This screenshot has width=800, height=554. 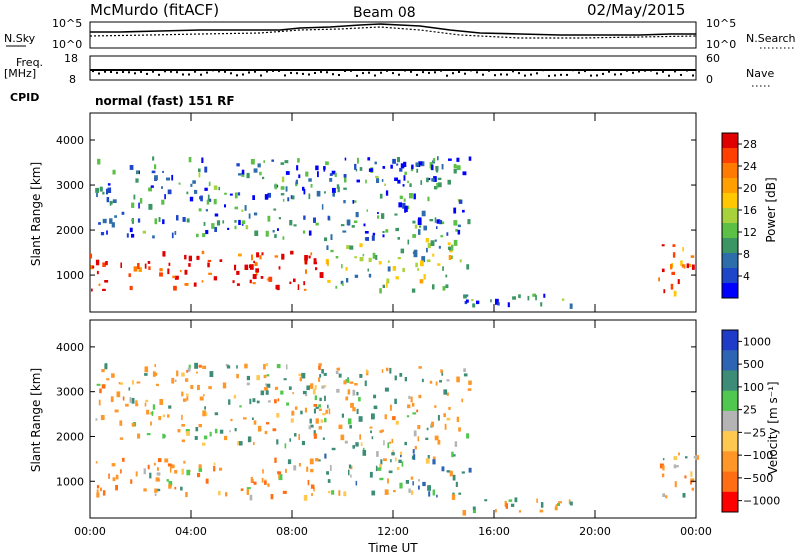 I want to click on nsky-tick-bottom: 10^0, so click(x=67, y=44).